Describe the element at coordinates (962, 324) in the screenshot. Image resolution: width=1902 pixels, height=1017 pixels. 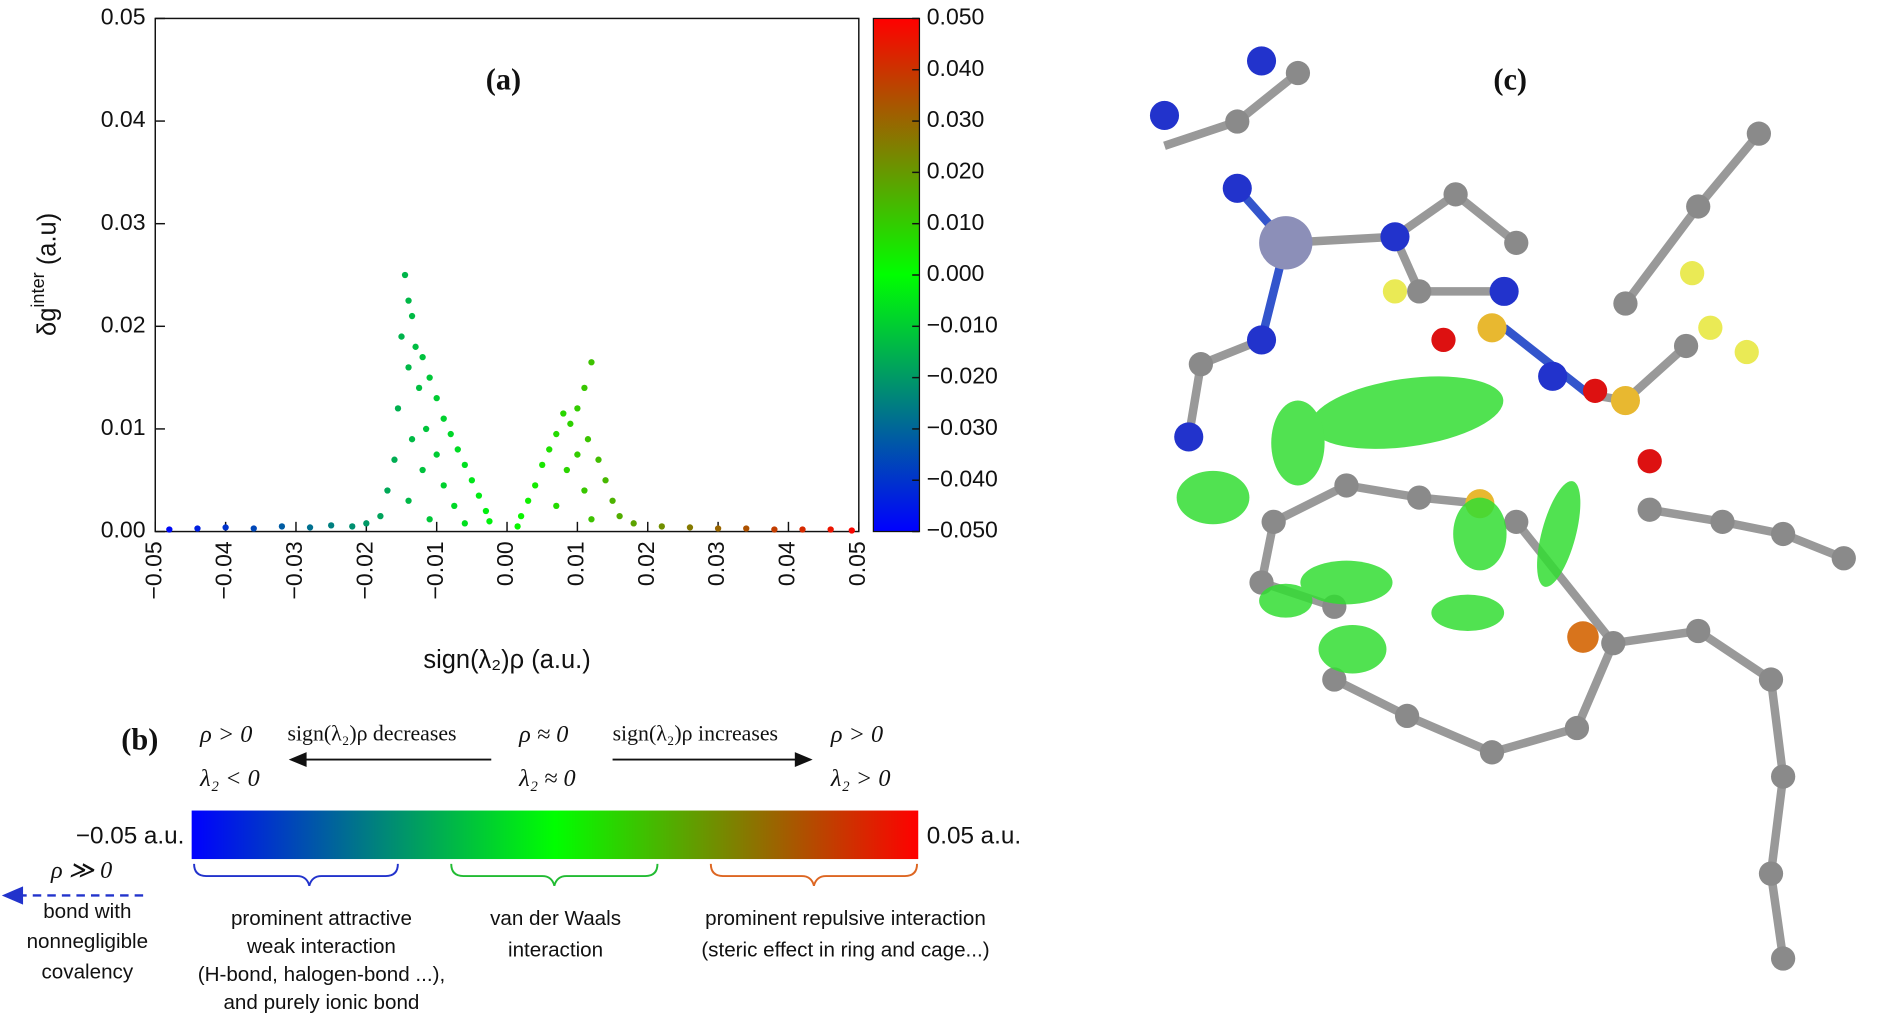
I see `colorbar-tick-label: −0.010` at that location.